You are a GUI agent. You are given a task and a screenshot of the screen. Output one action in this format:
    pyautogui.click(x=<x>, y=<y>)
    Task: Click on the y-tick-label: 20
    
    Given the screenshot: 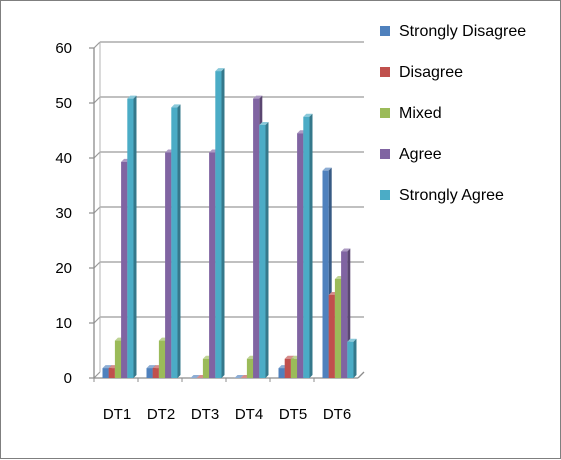 What is the action you would take?
    pyautogui.click(x=63, y=268)
    